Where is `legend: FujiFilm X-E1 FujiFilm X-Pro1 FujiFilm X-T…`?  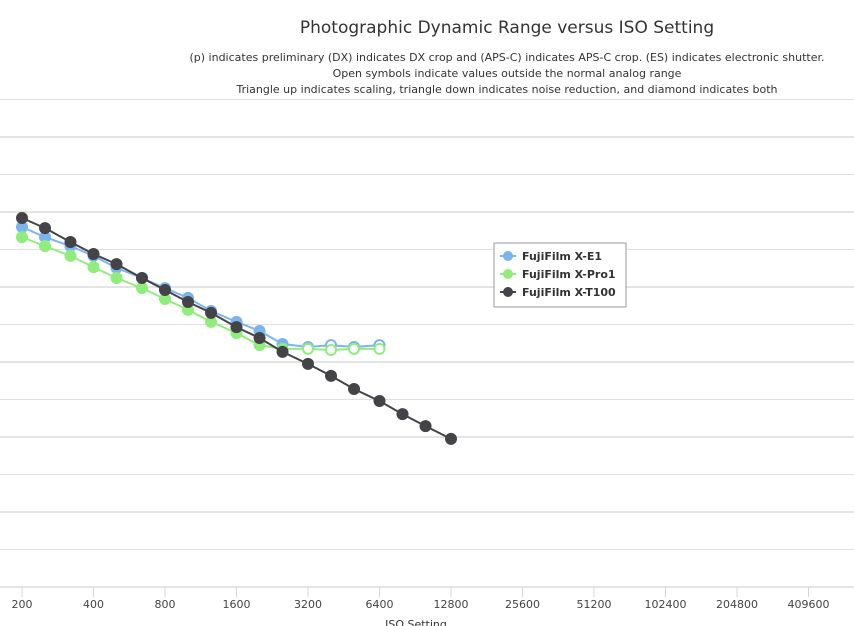
legend: FujiFilm X-E1 FujiFilm X-Pro1 FujiFilm X-T… is located at coordinates (560, 275).